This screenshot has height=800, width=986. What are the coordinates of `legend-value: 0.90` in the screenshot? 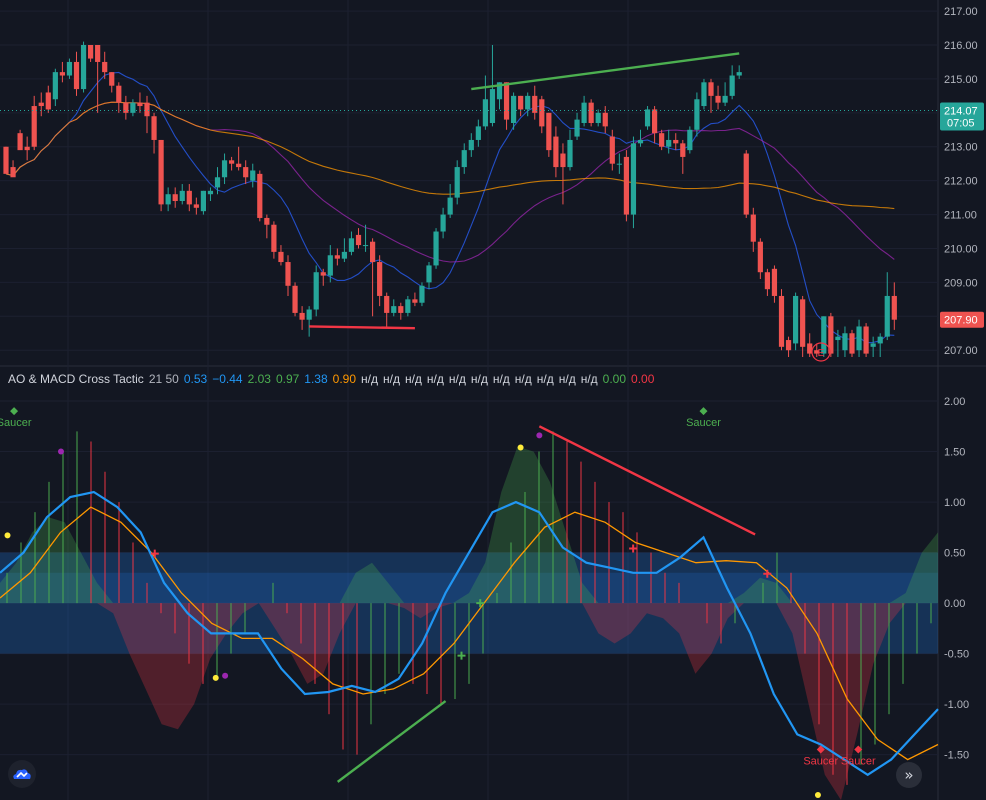 It's located at (344, 379).